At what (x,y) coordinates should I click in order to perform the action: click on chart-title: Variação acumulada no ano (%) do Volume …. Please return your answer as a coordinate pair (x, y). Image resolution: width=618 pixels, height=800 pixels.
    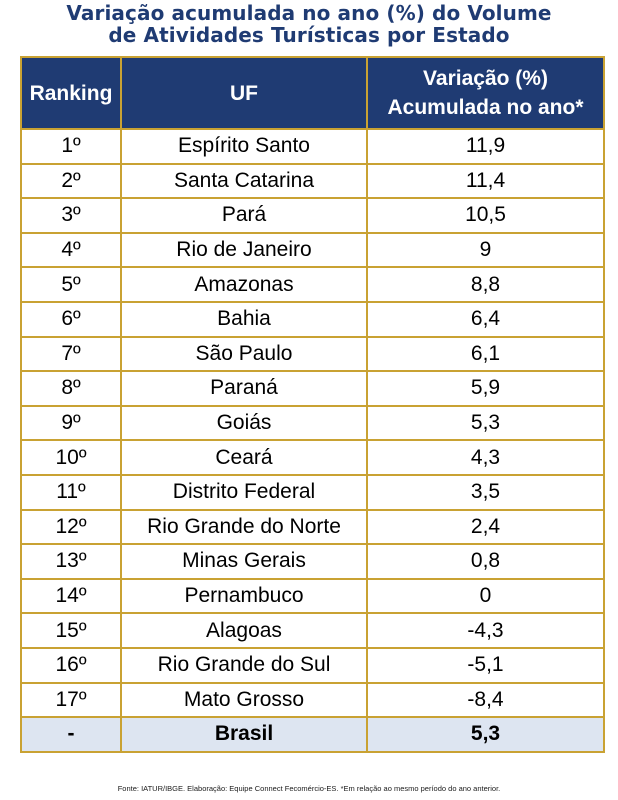
    Looking at the image, I should click on (309, 24).